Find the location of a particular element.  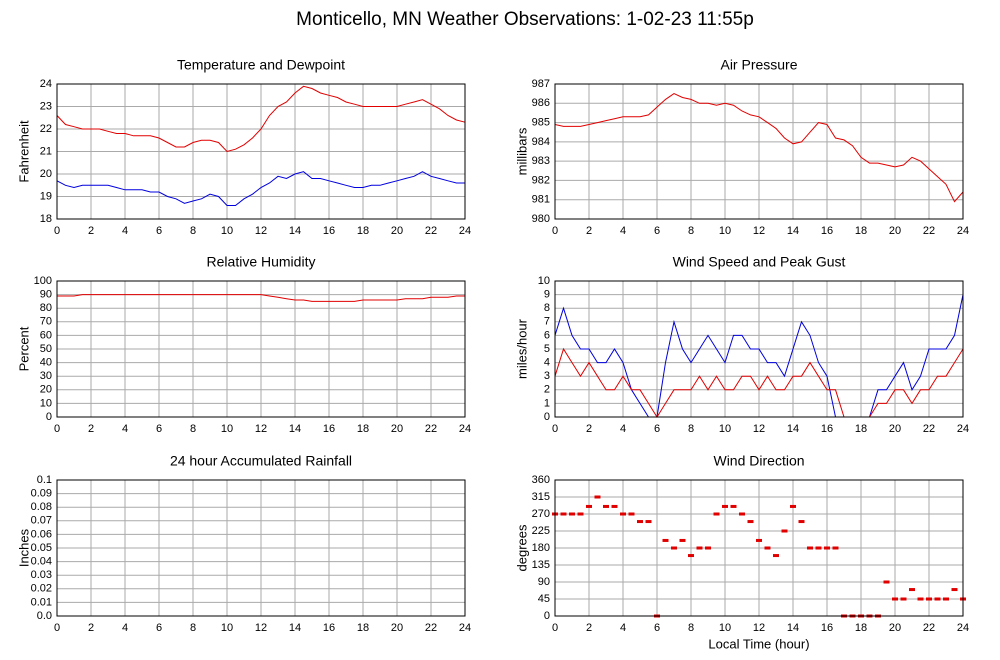

chart-title: 24 hour Accumulated Rainfall is located at coordinates (261, 461).